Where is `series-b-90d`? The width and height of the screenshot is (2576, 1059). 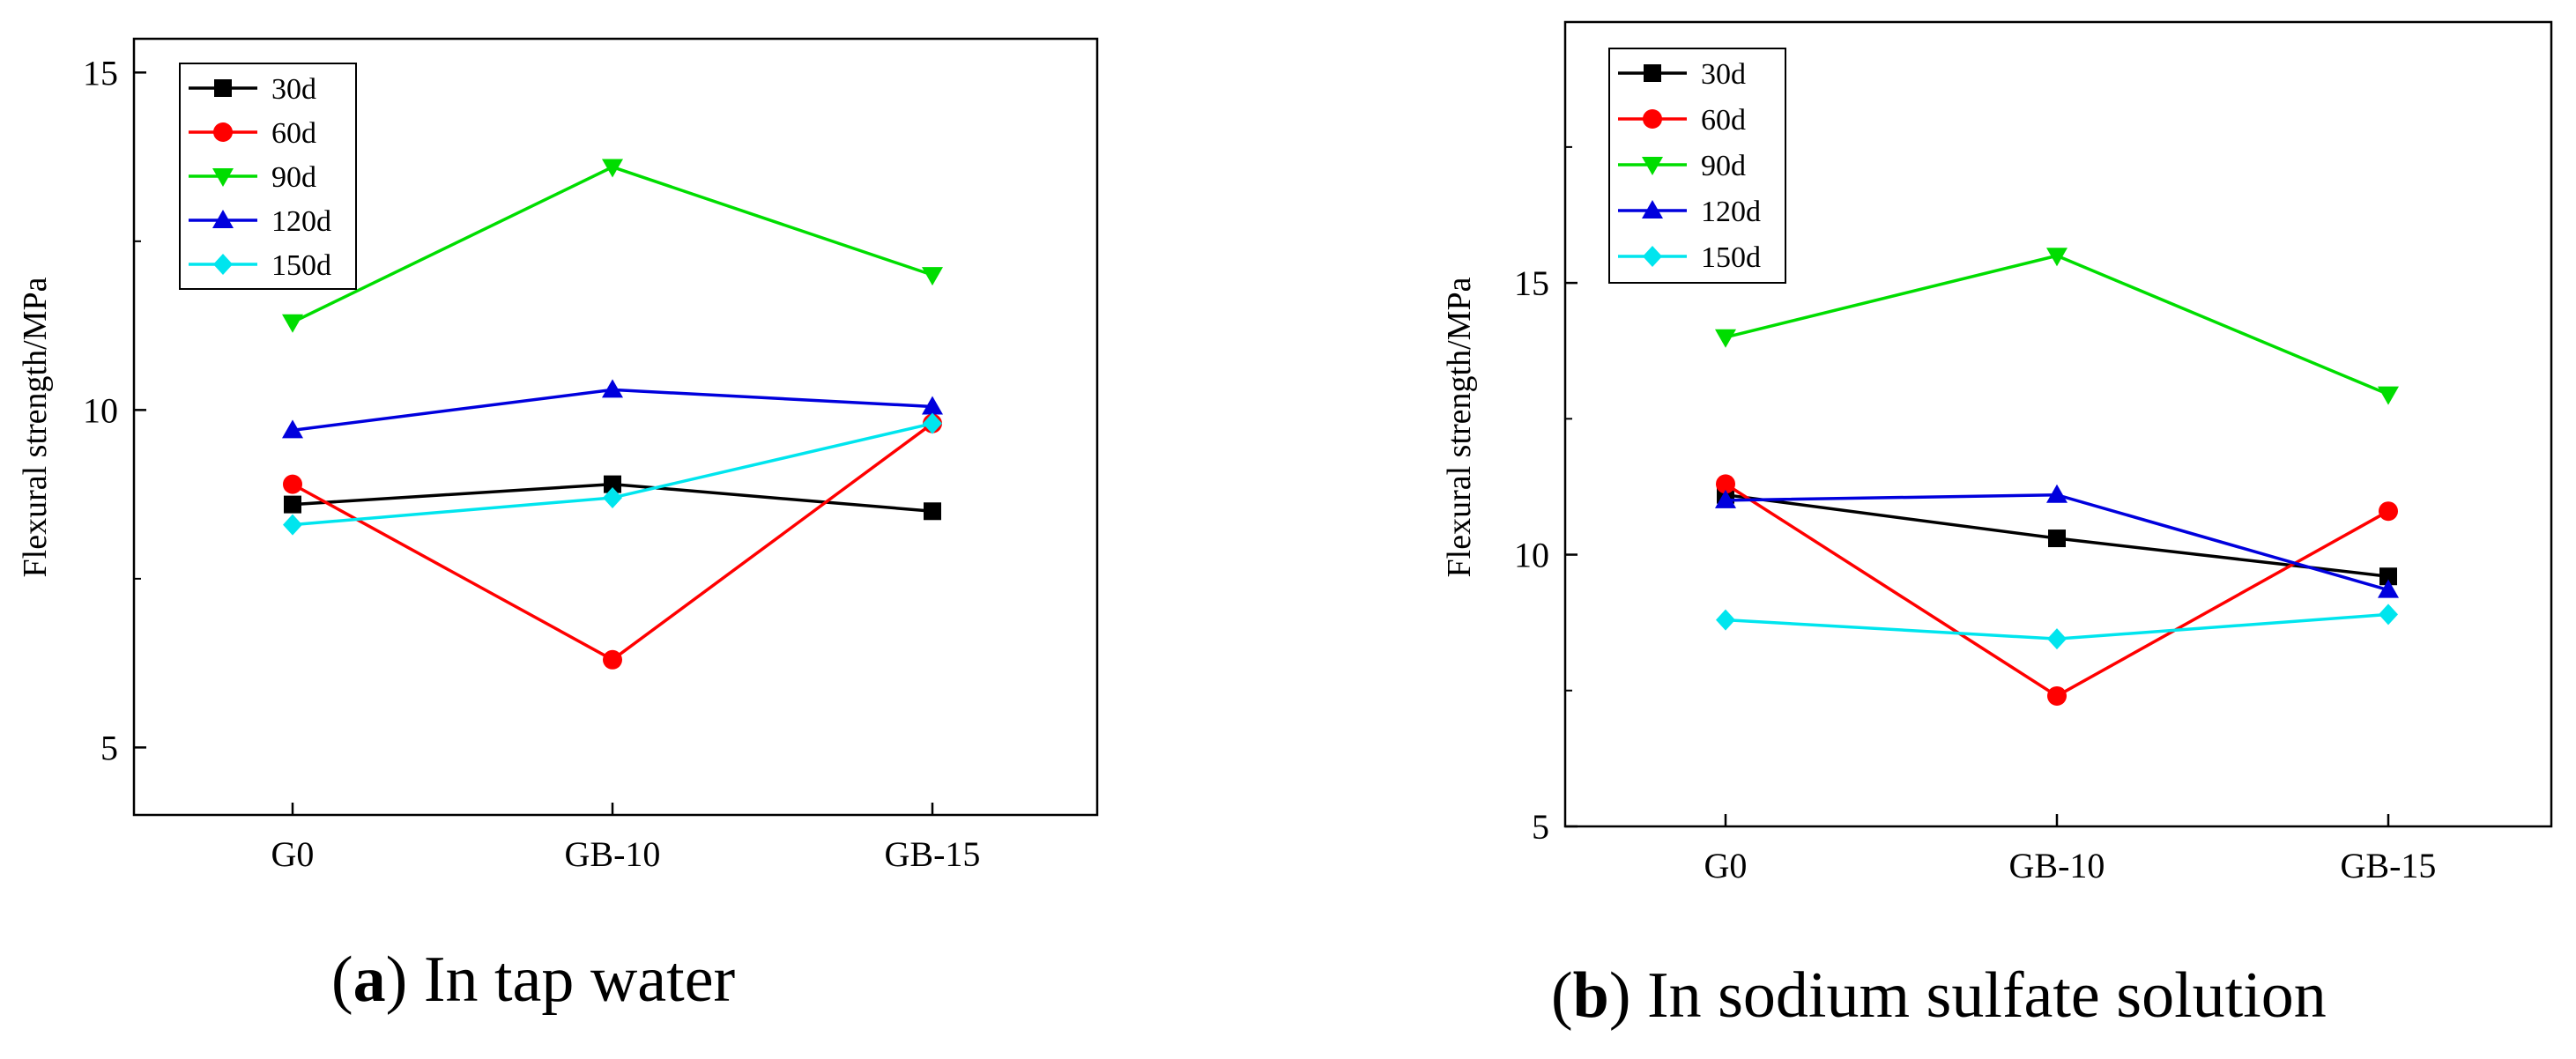 series-b-90d is located at coordinates (2057, 326).